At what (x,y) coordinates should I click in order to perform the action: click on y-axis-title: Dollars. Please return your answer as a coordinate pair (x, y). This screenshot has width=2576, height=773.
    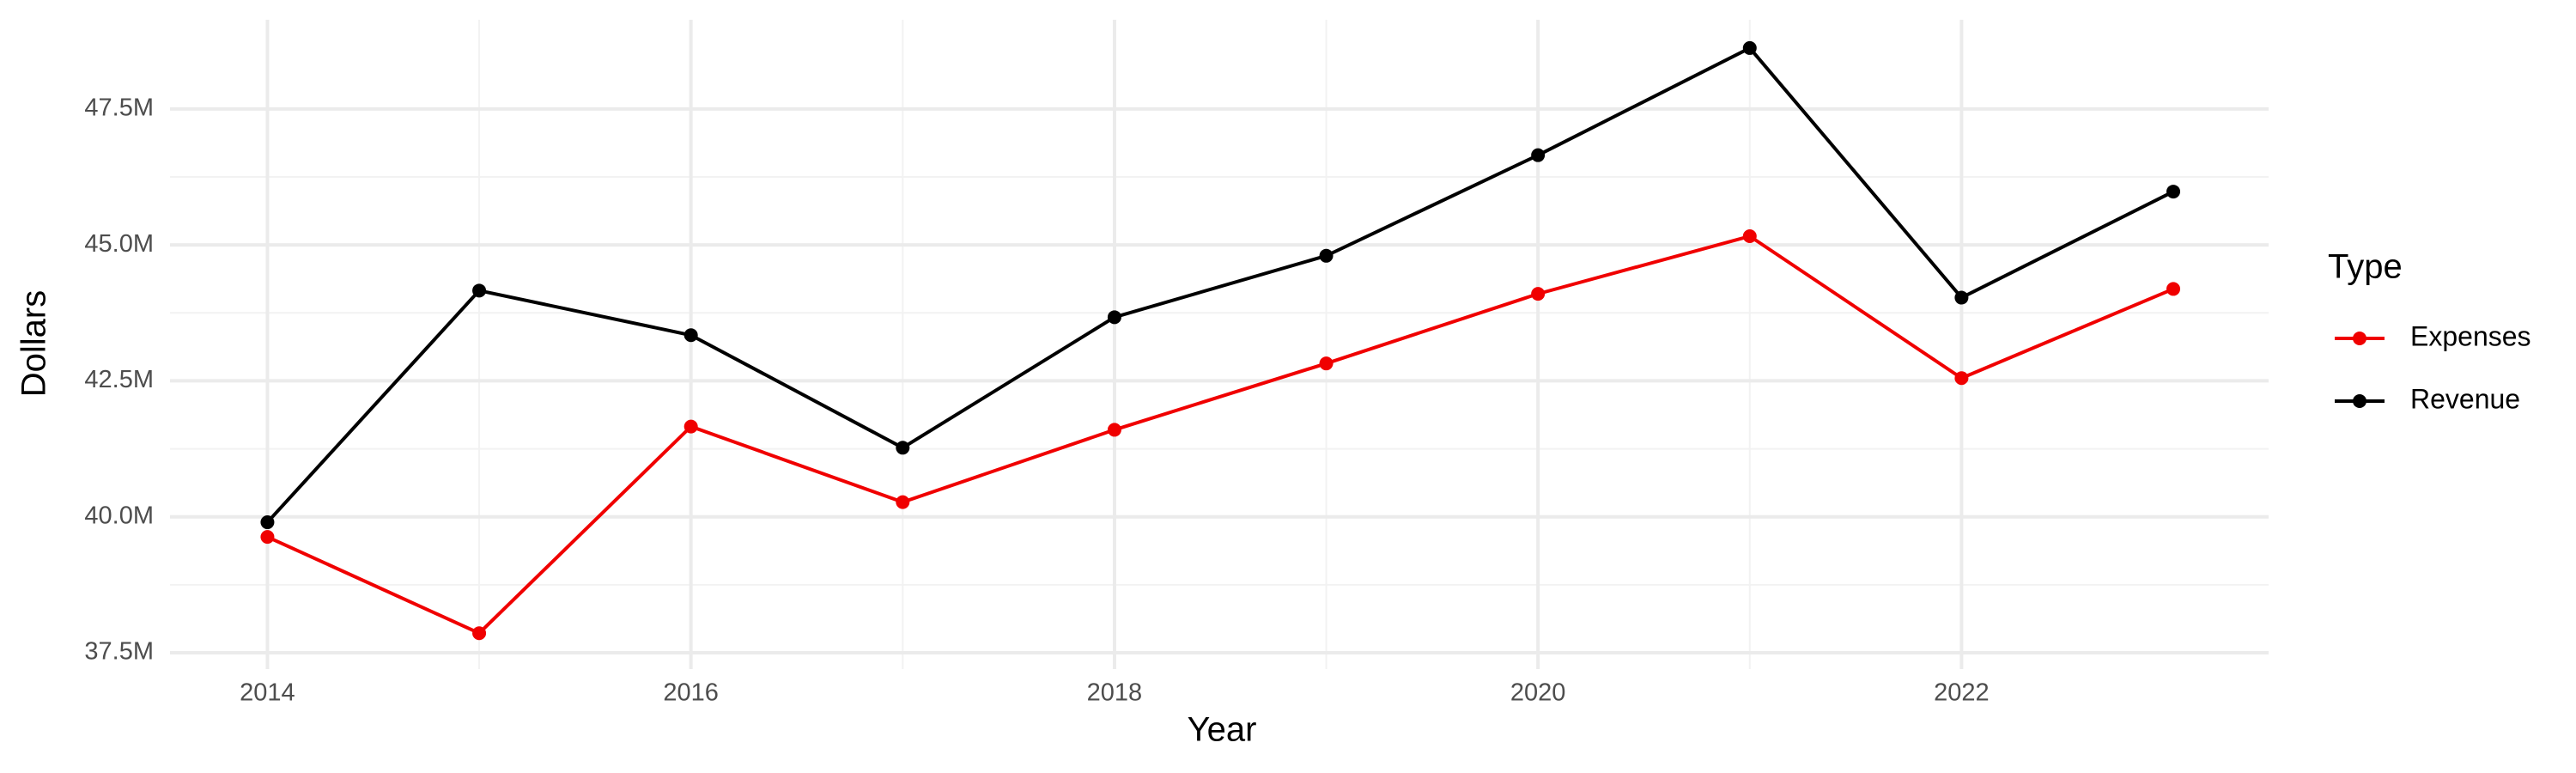
    Looking at the image, I should click on (34, 343).